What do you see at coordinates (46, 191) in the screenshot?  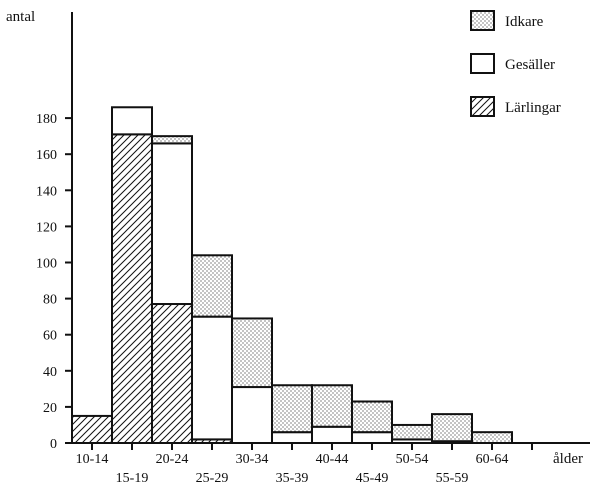 I see `y-tick-label: 140` at bounding box center [46, 191].